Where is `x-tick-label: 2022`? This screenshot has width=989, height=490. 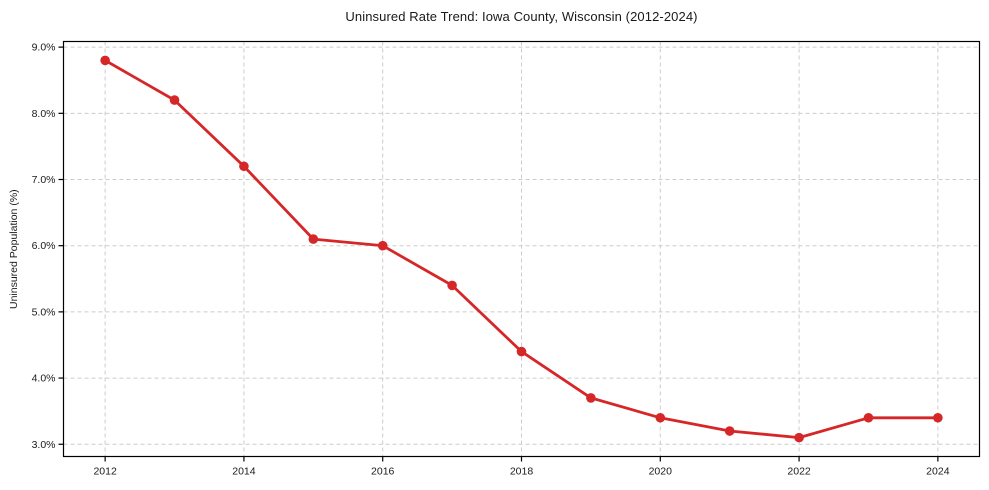 x-tick-label: 2022 is located at coordinates (799, 472).